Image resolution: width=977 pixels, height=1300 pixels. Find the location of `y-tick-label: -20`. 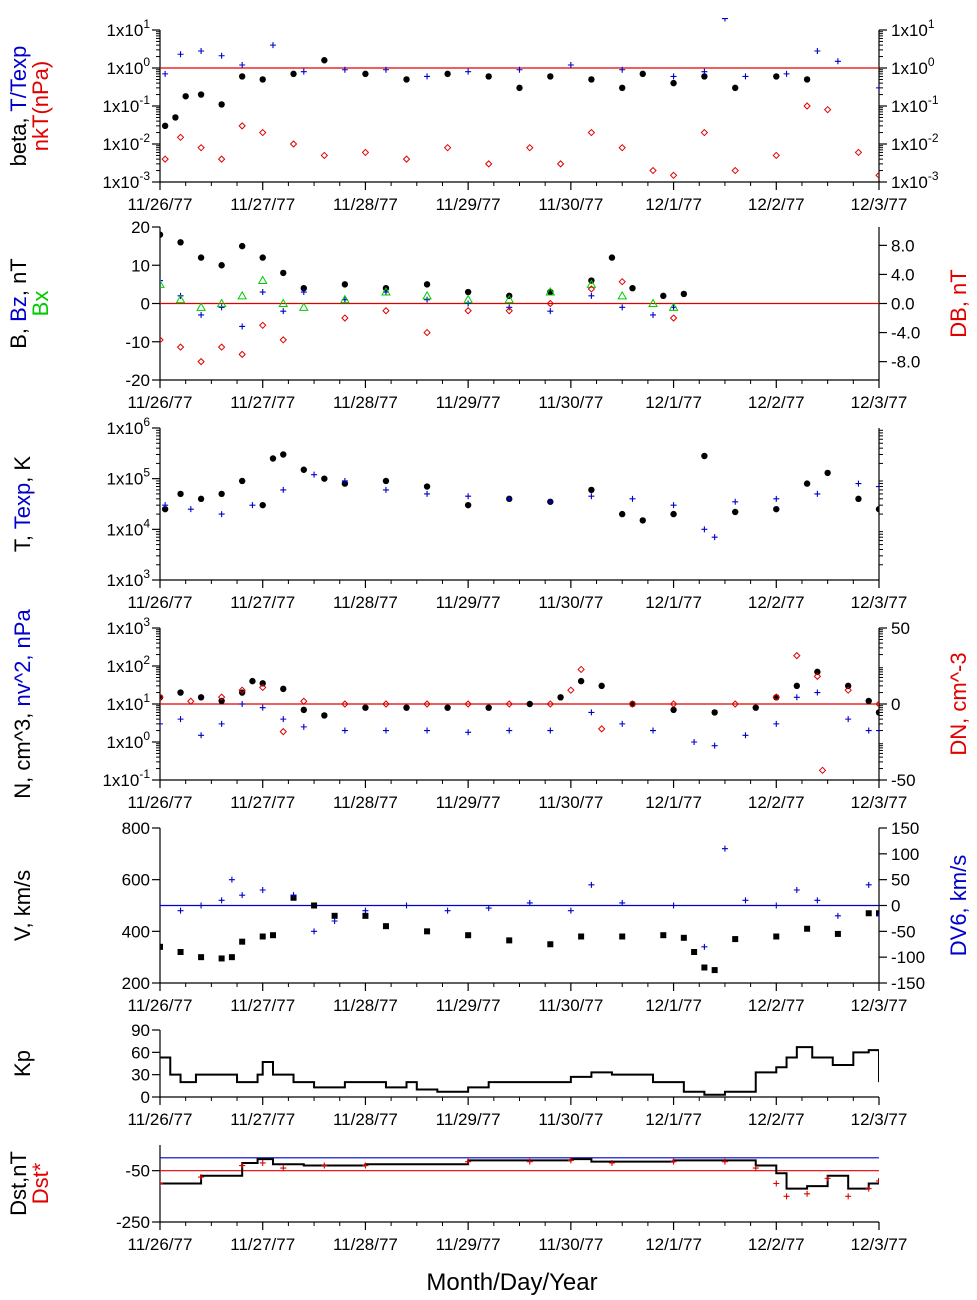

y-tick-label: -20 is located at coordinates (137, 380).